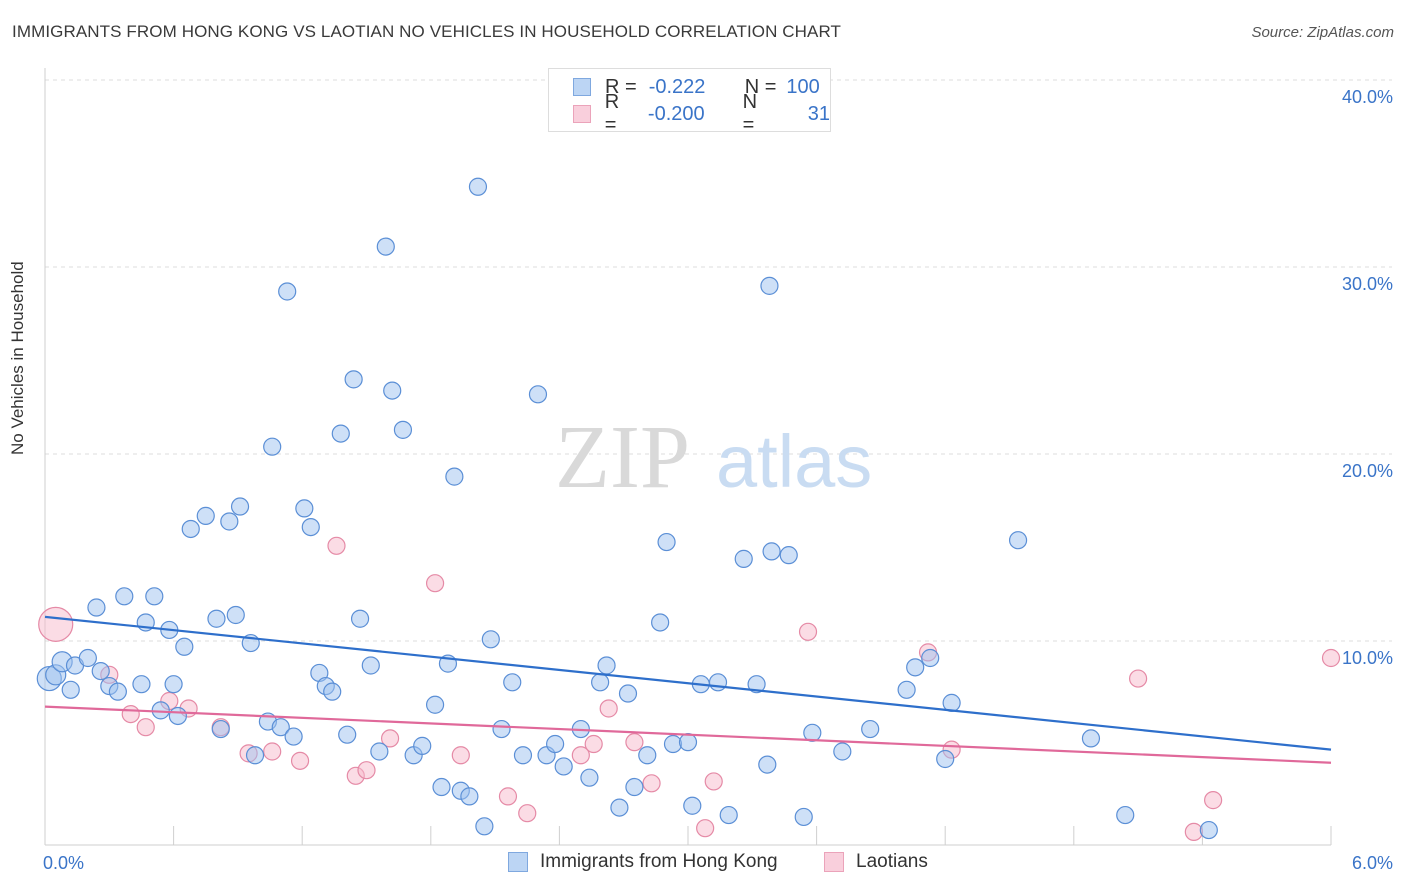 The width and height of the screenshot is (1406, 892). Describe the element at coordinates (818, 113) in the screenshot. I see `legend-n-value: 31` at that location.